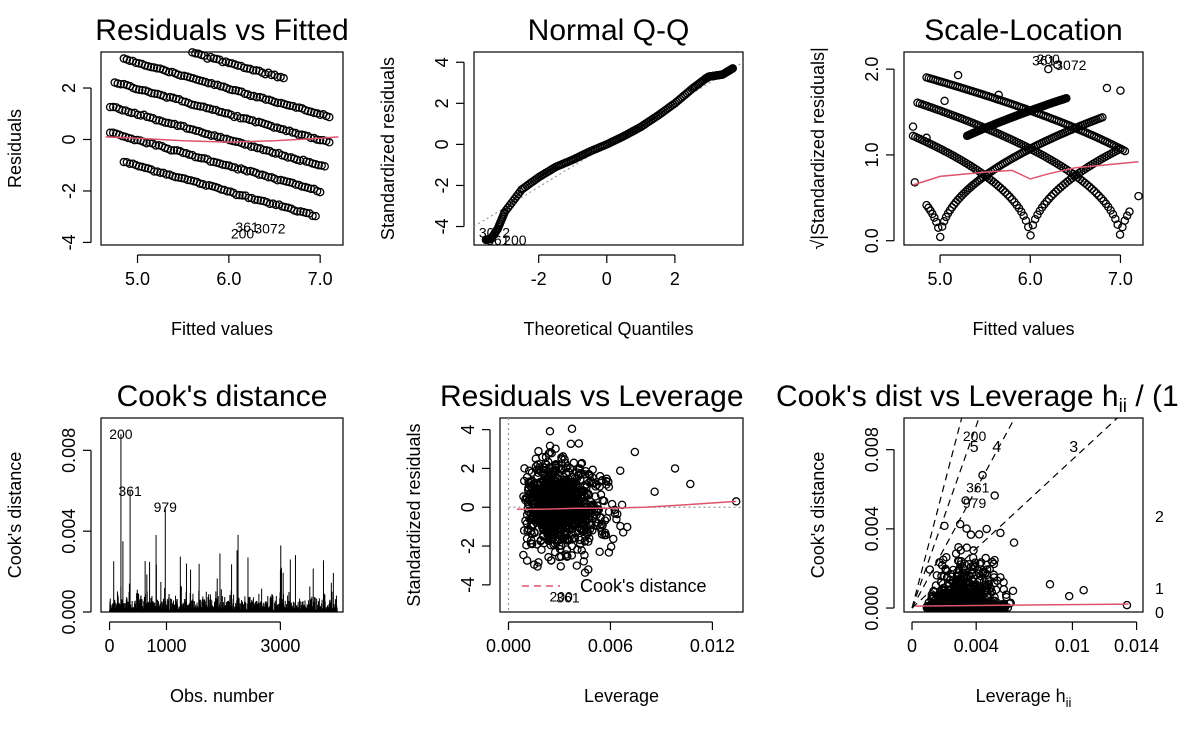 The width and height of the screenshot is (1198, 740). I want to click on y-tick-label: 0, so click(69, 139).